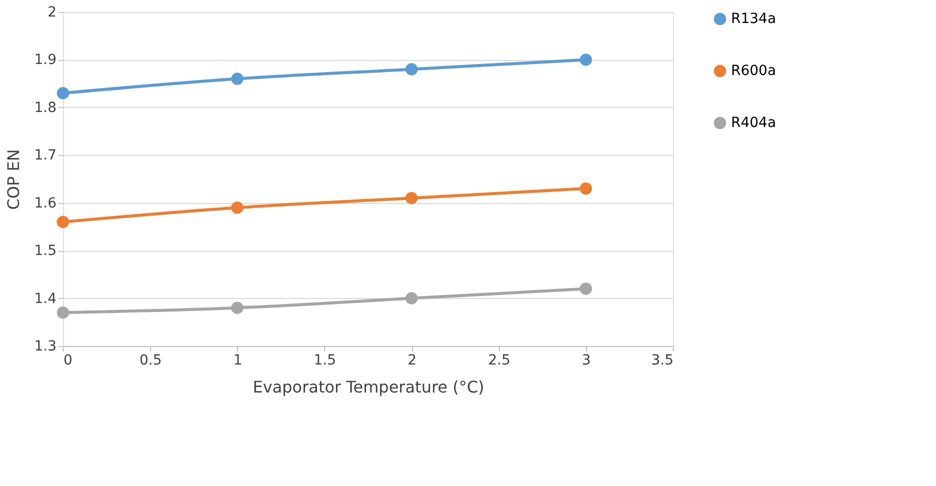 The image size is (936, 486). I want to click on x-tick-label: 3, so click(586, 360).